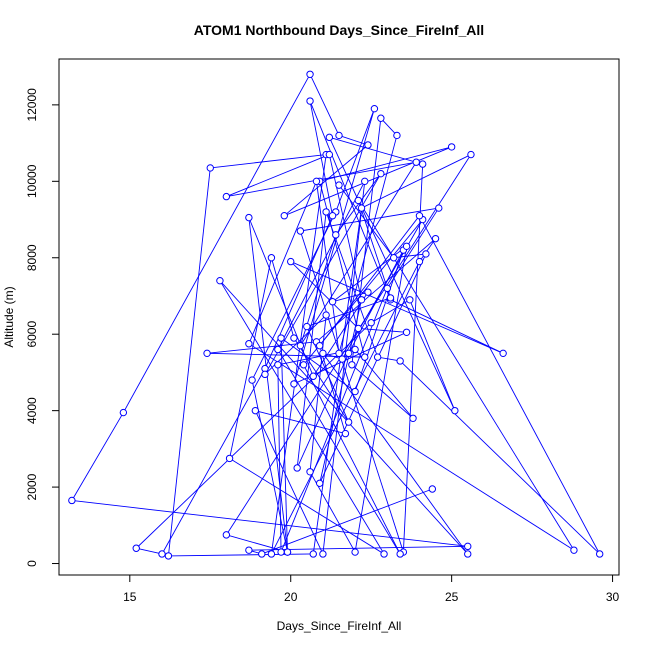 The image size is (650, 650). What do you see at coordinates (32, 334) in the screenshot?
I see `y-tick-label: 6000` at bounding box center [32, 334].